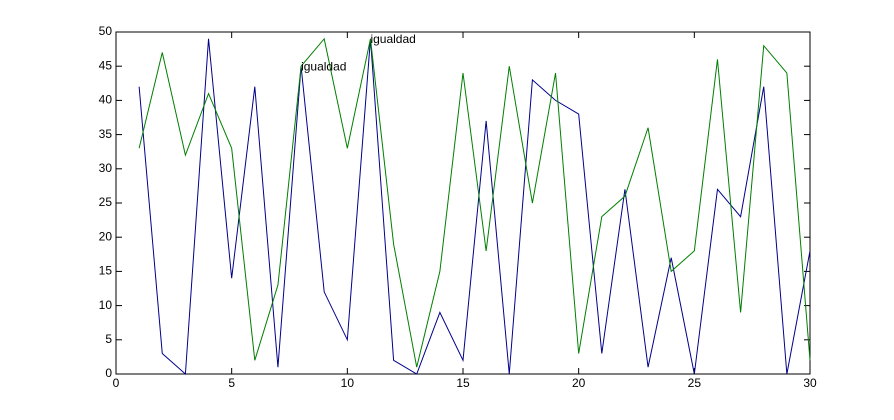 Image resolution: width=894 pixels, height=420 pixels. Describe the element at coordinates (106, 236) in the screenshot. I see `y-tick-label: 20` at that location.